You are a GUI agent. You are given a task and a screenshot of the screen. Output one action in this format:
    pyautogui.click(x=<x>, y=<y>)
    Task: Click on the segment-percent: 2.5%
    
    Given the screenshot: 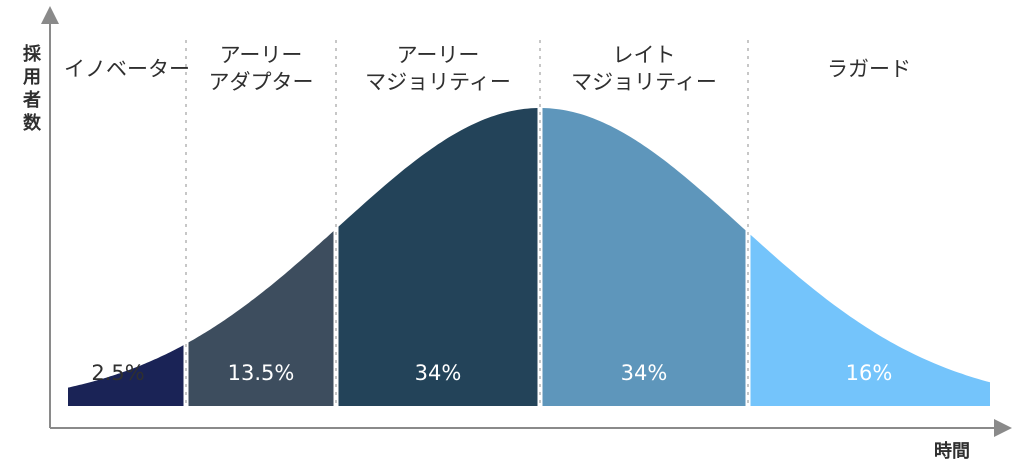 What is the action you would take?
    pyautogui.click(x=117, y=373)
    